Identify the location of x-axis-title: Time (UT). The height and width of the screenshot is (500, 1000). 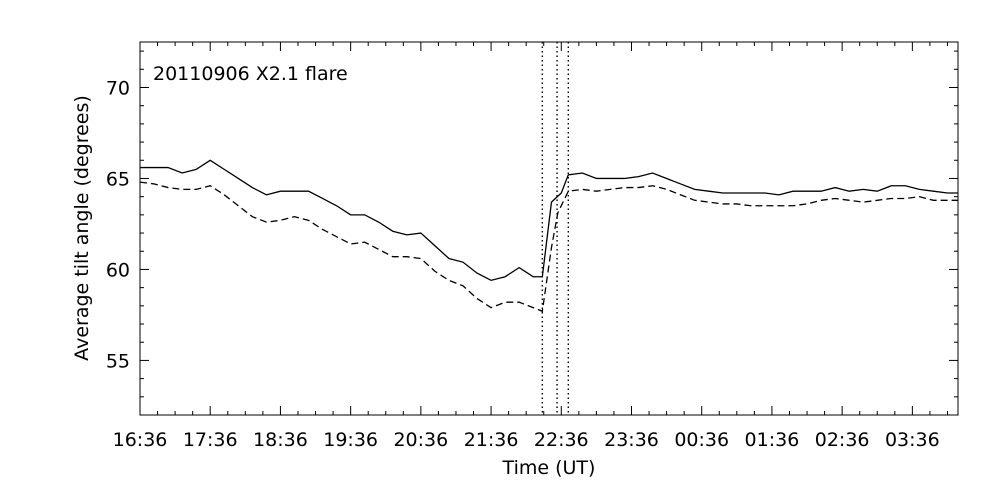
(549, 468).